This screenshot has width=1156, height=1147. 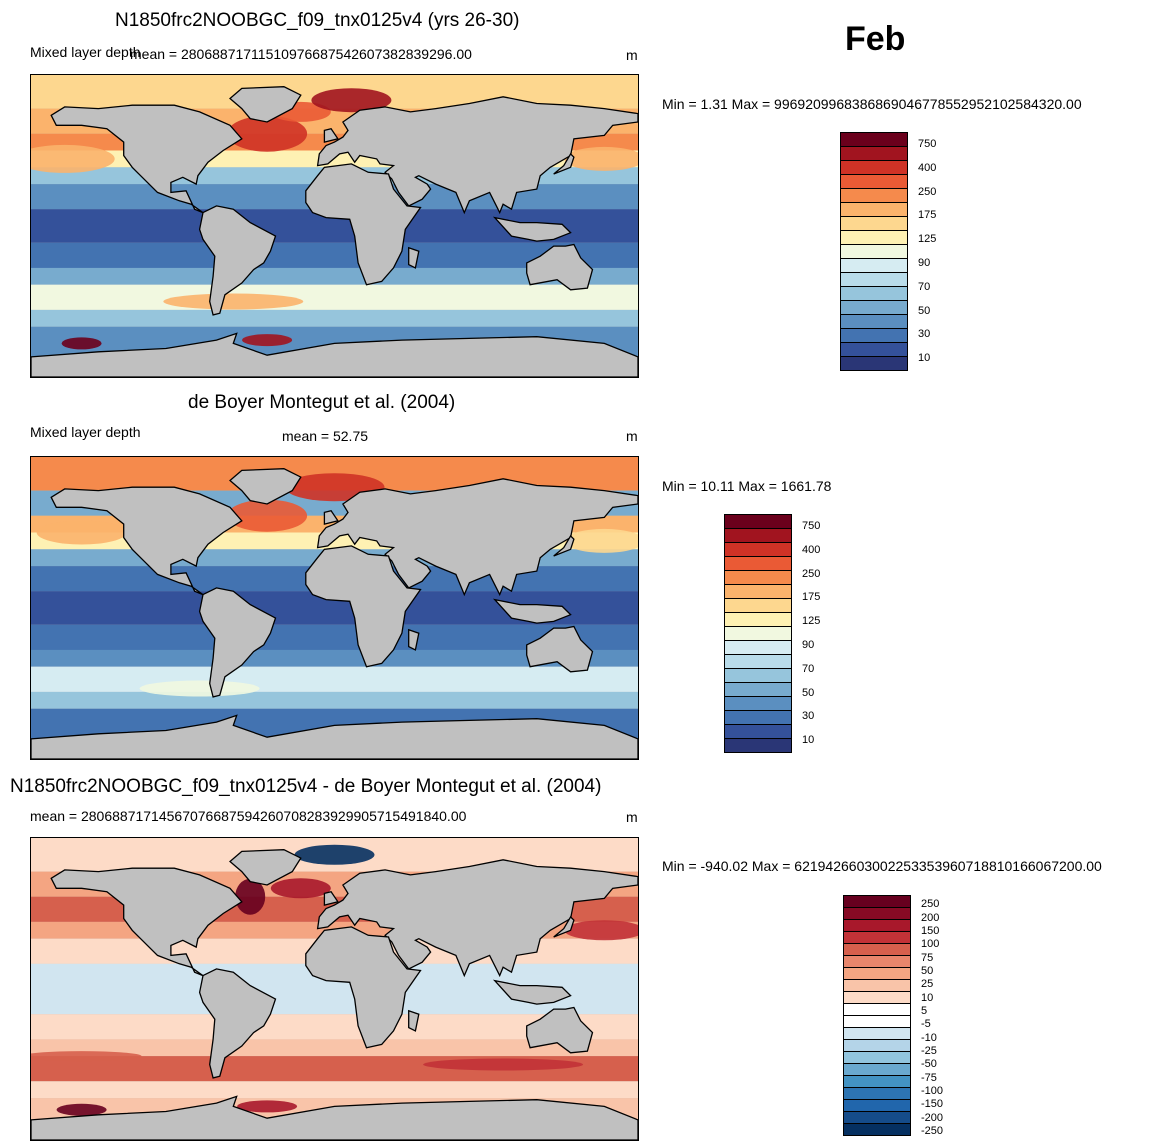 What do you see at coordinates (924, 334) in the screenshot?
I see `colorbar-label: 30` at bounding box center [924, 334].